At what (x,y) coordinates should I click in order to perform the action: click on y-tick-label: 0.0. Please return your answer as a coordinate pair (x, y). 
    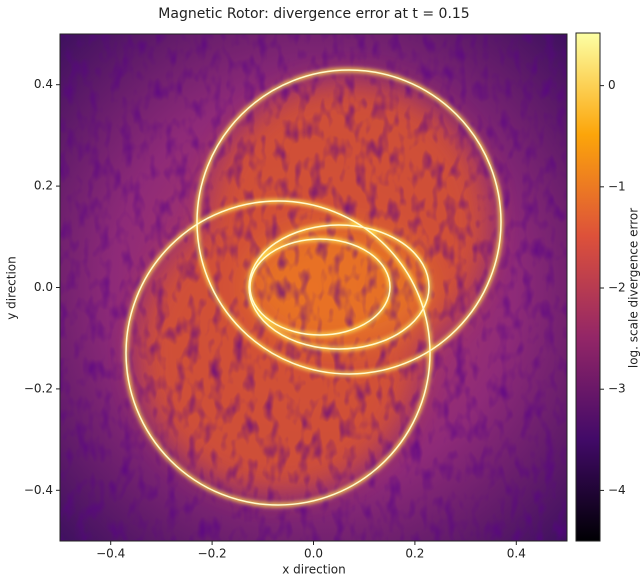
    Looking at the image, I should click on (43, 287).